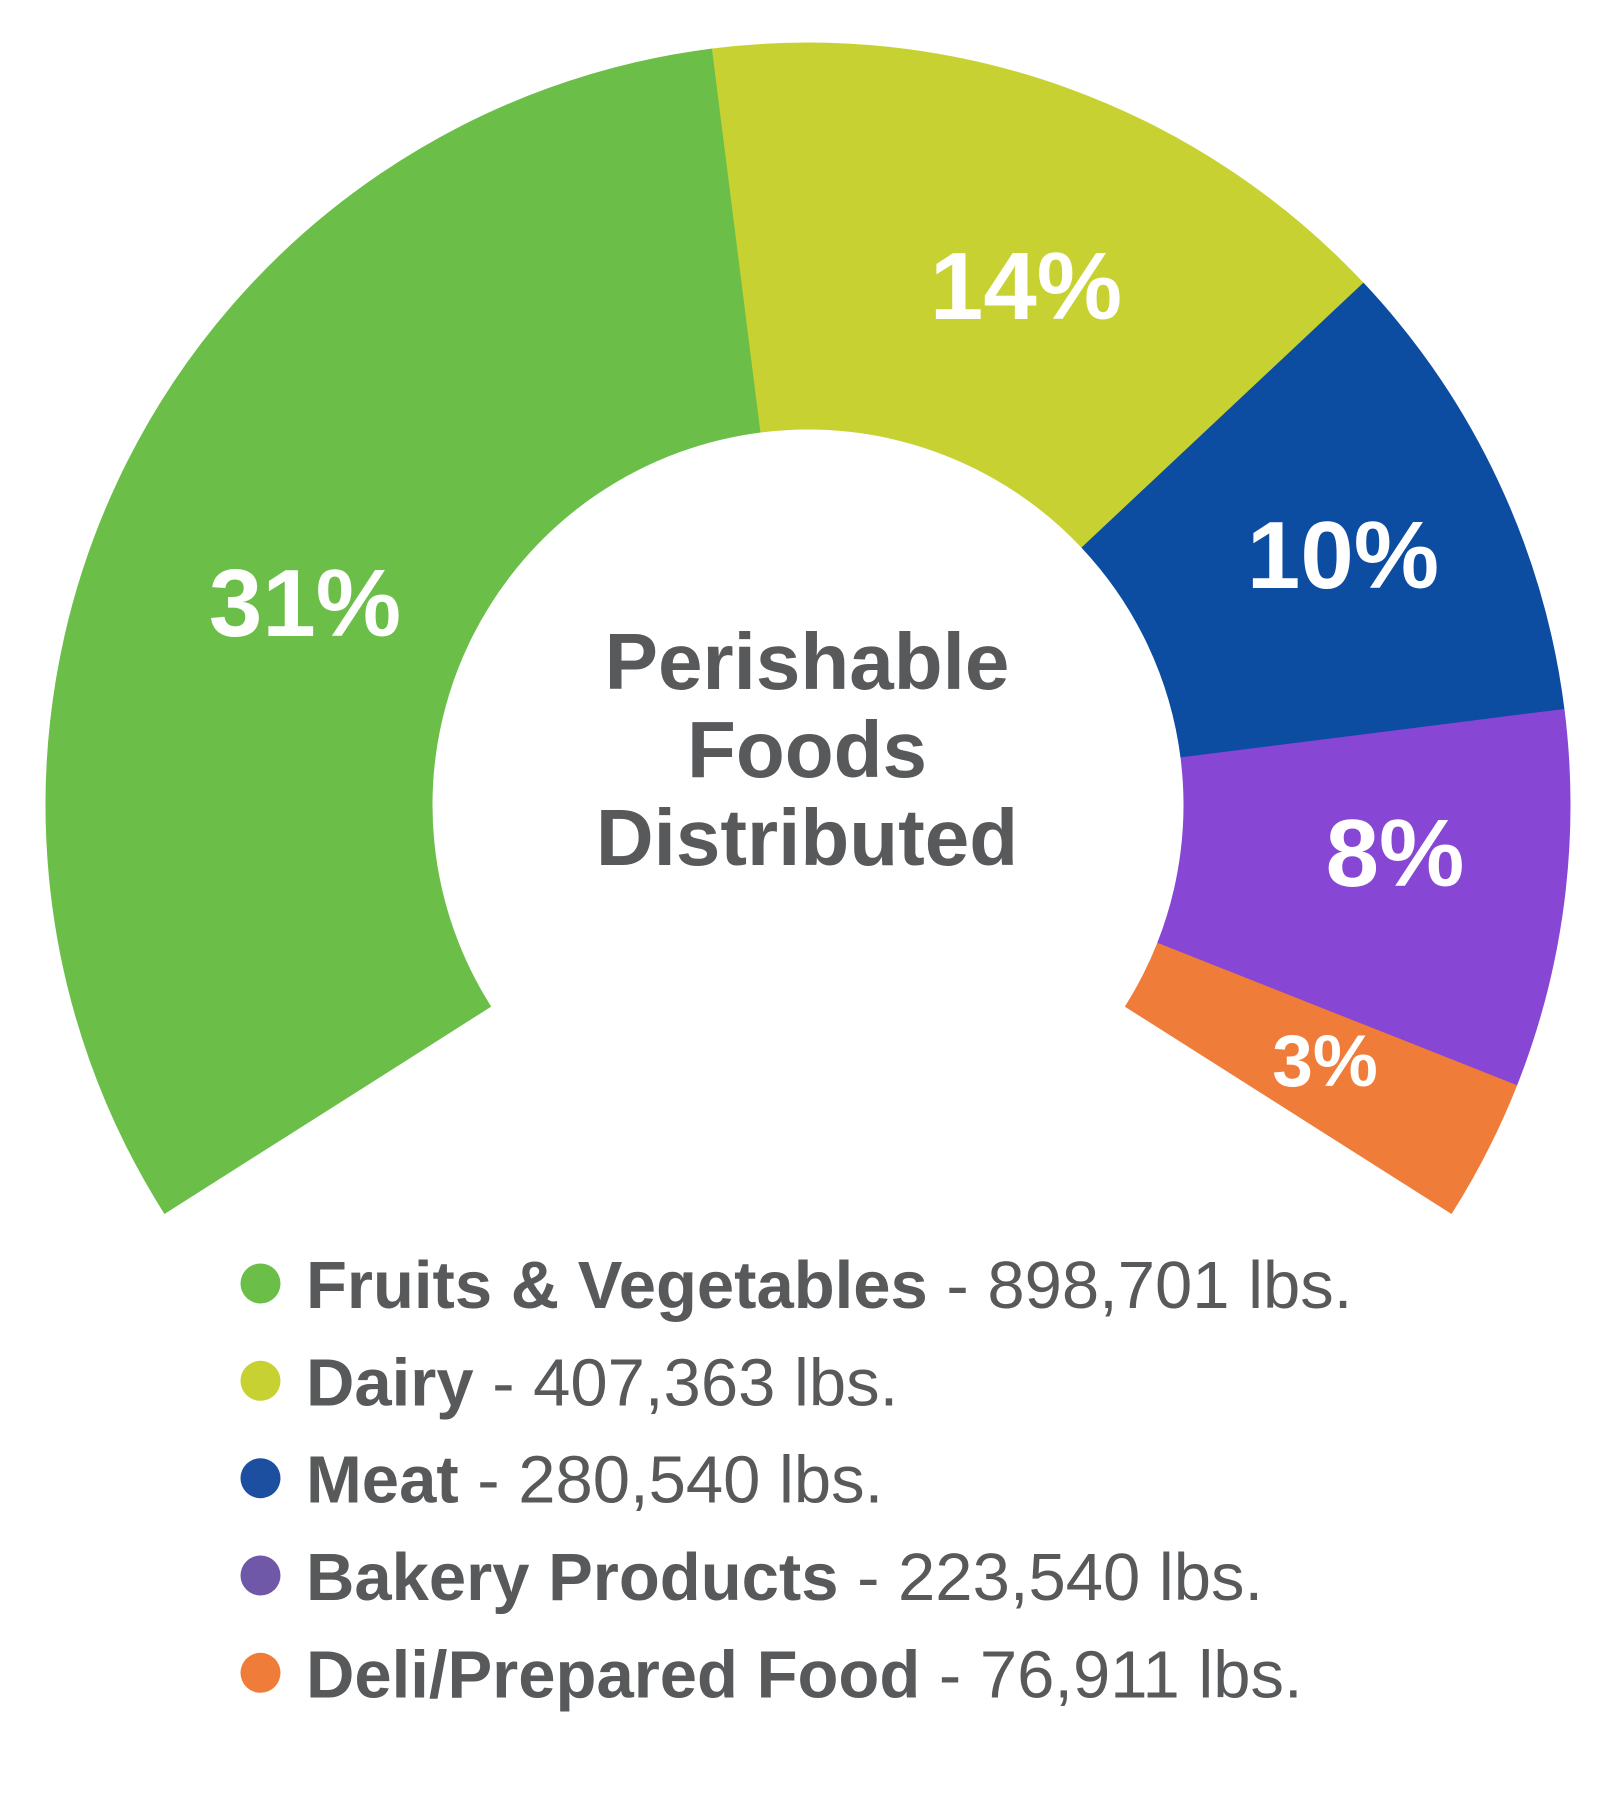 The width and height of the screenshot is (1617, 1818). What do you see at coordinates (602, 1382) in the screenshot?
I see `svg-text: Dairy - 407,363 lbs.` at bounding box center [602, 1382].